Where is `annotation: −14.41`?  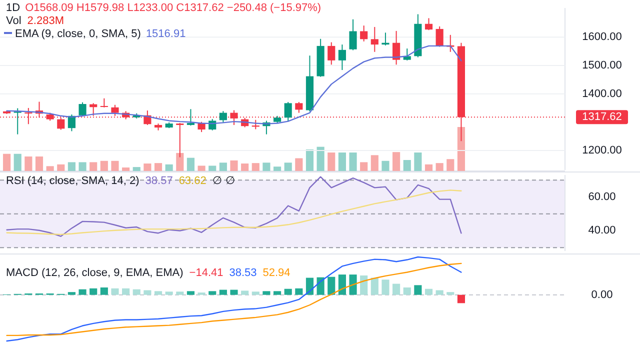 annotation: −14.41 is located at coordinates (206, 273).